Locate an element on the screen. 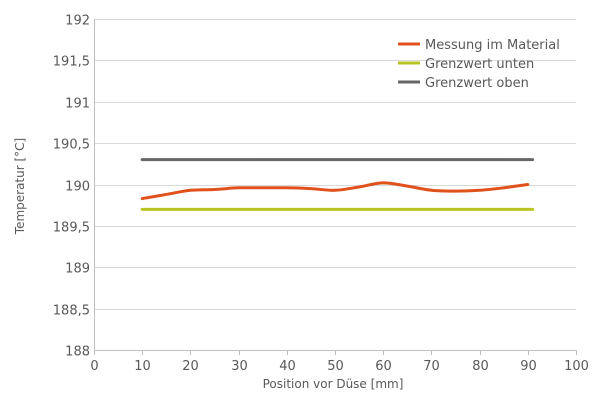 Image resolution: width=604 pixels, height=396 pixels. x-tick-labels: 0 10 20 30 40 50 60 70 80 90 100 is located at coordinates (339, 366).